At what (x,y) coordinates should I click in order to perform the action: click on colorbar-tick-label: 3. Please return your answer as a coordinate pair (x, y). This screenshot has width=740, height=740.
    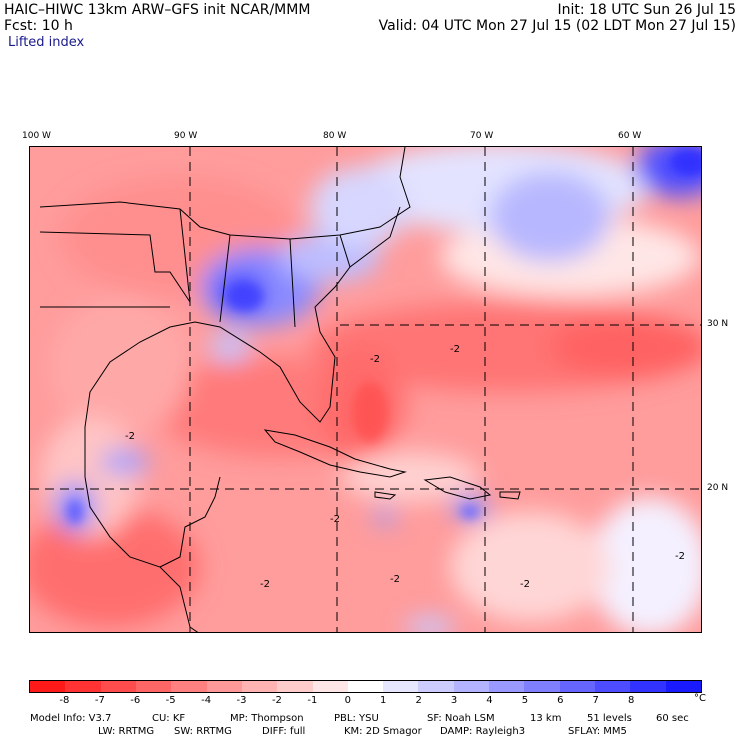
    Looking at the image, I should click on (454, 700).